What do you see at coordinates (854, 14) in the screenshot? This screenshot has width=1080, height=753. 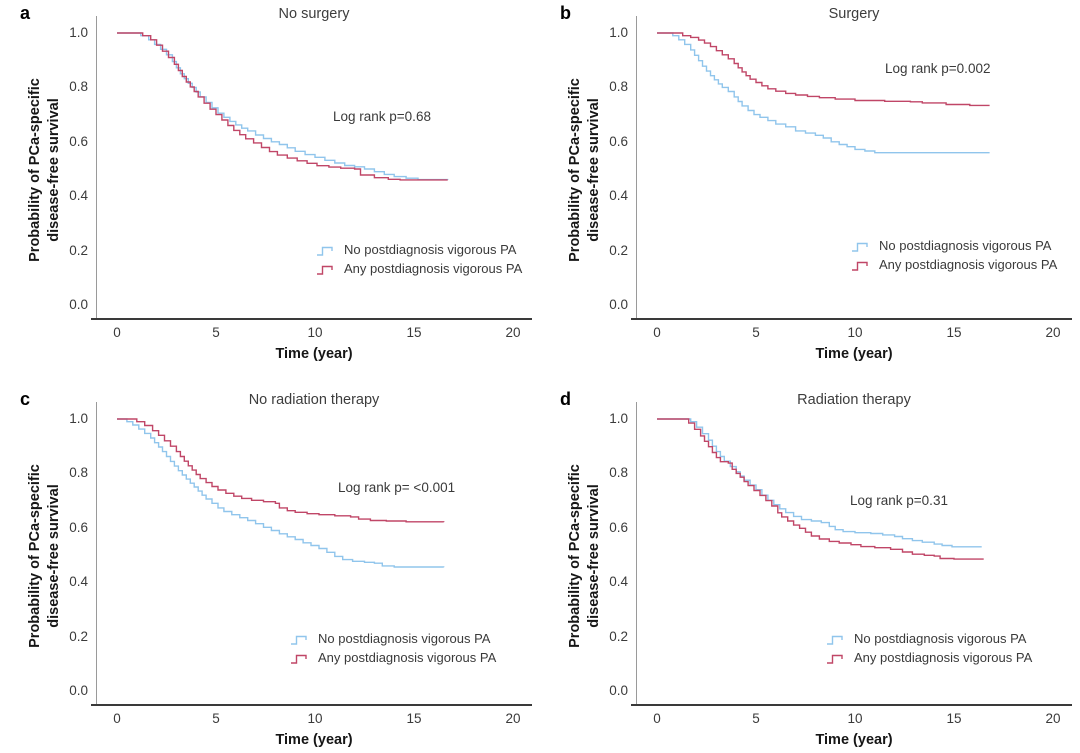 I see `panel-title: Surgery` at bounding box center [854, 14].